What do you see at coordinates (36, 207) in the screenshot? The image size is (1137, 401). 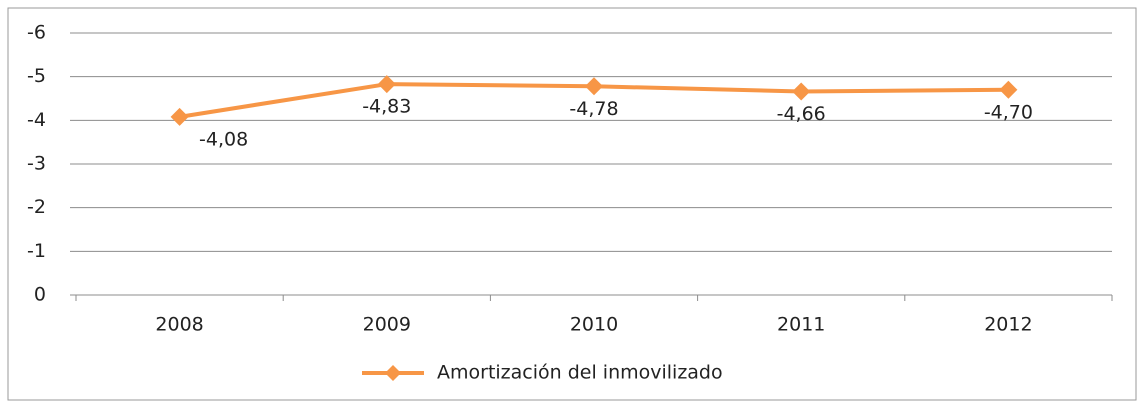 I see `y-tick-label: -2` at bounding box center [36, 207].